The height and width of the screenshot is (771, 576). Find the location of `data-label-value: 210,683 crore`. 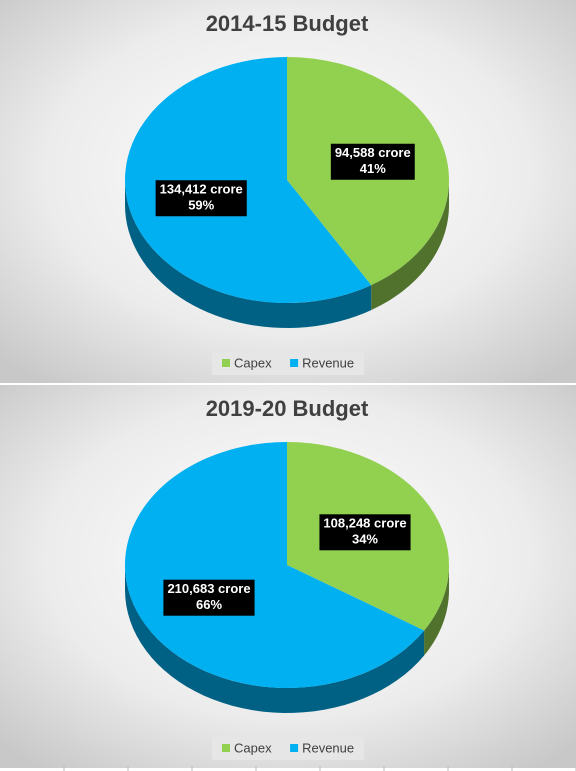

data-label-value: 210,683 crore is located at coordinates (208, 588).